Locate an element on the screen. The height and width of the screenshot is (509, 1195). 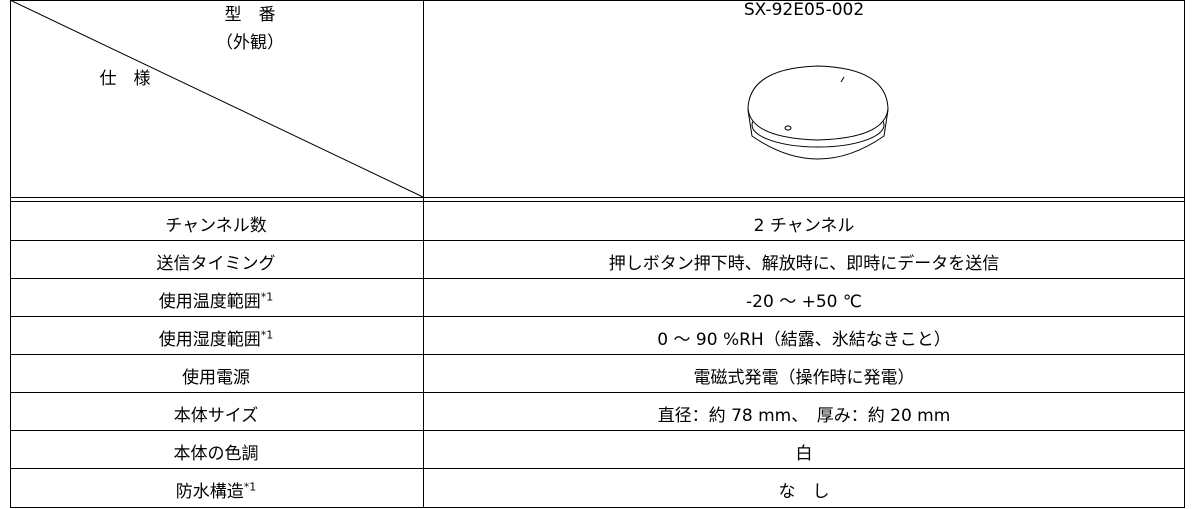
spec-name: 送信タイミング is located at coordinates (216, 261).